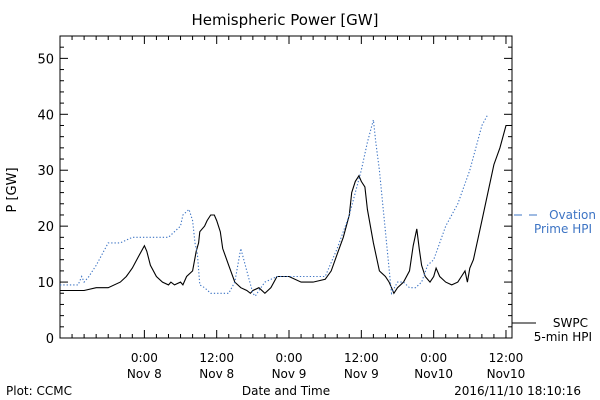 This screenshot has height=400, width=600. Describe the element at coordinates (39, 391) in the screenshot. I see `footer-left-text: Plot: CCMC` at that location.